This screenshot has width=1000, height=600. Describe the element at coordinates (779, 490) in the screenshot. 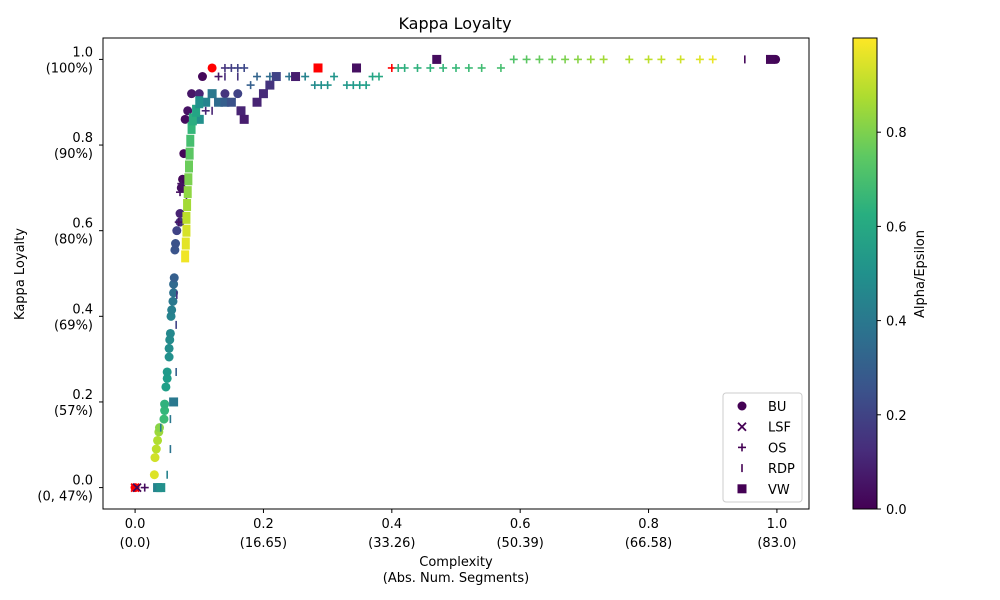

I see `legend-label-vw: VW` at that location.